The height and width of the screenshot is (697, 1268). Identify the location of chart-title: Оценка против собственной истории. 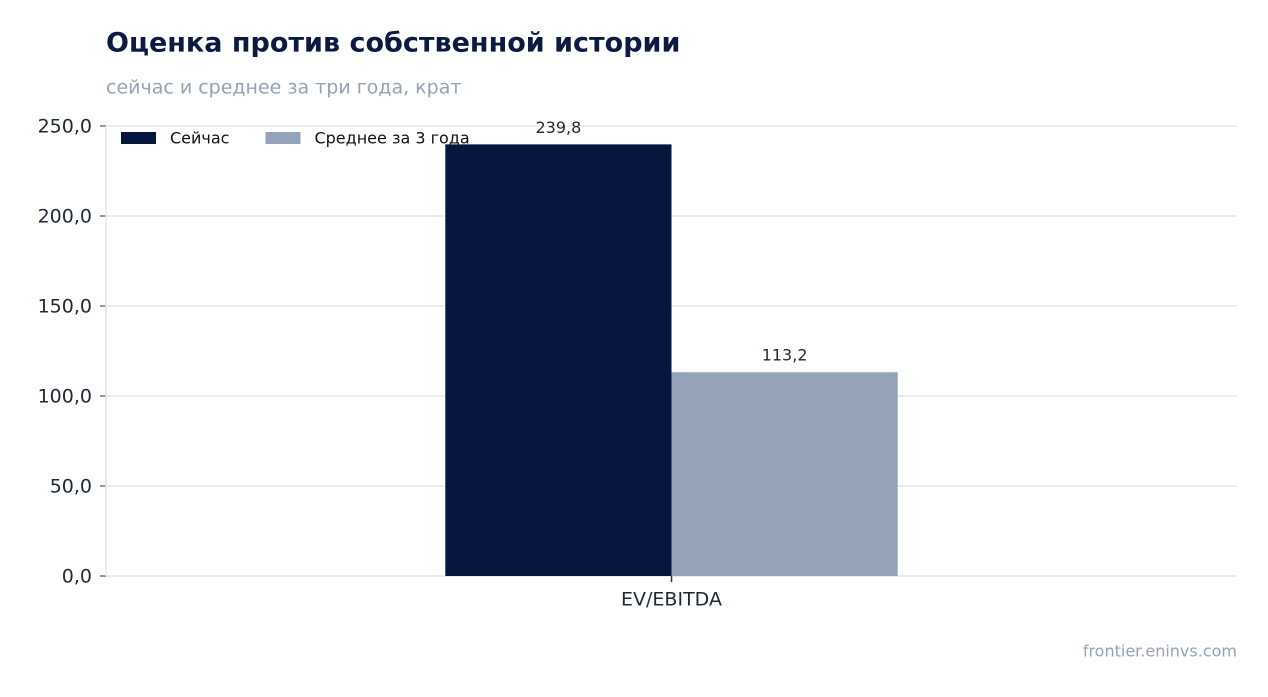
(393, 43).